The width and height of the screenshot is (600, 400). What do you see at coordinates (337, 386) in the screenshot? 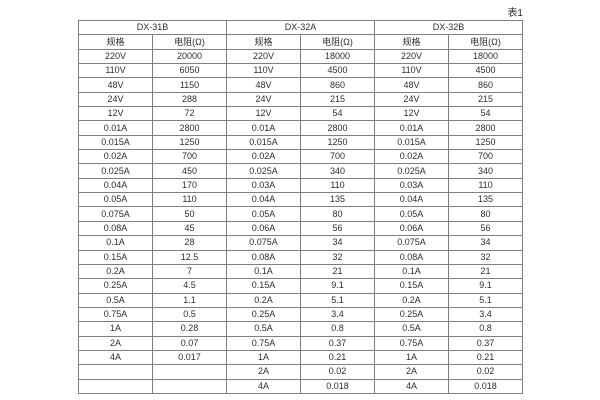
I see `table-cell: 0.018` at bounding box center [337, 386].